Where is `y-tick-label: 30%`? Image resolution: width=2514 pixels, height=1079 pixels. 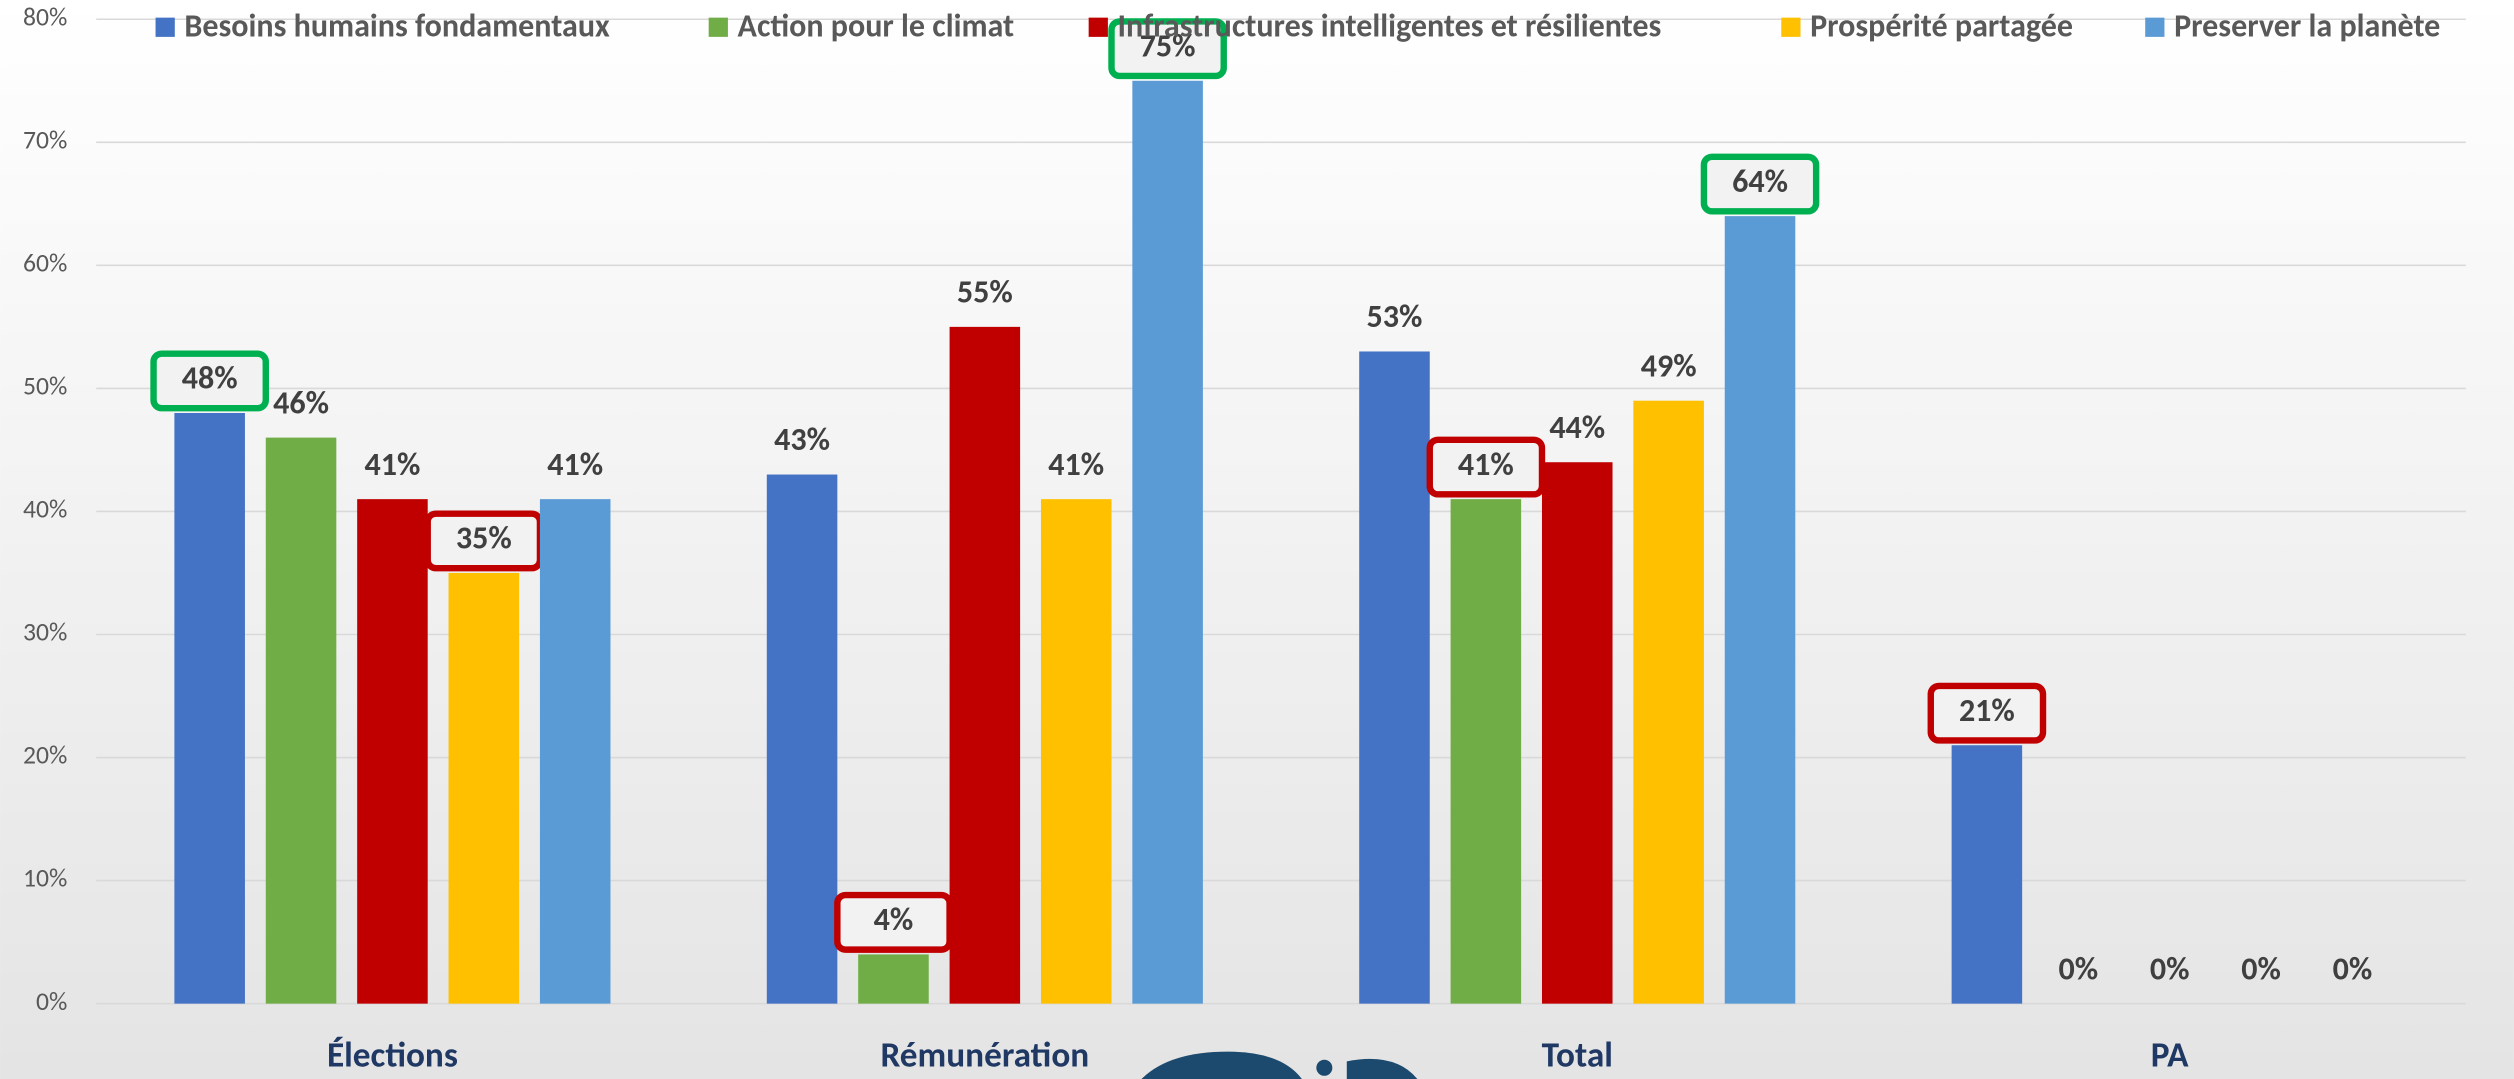 y-tick-label: 30% is located at coordinates (45, 632).